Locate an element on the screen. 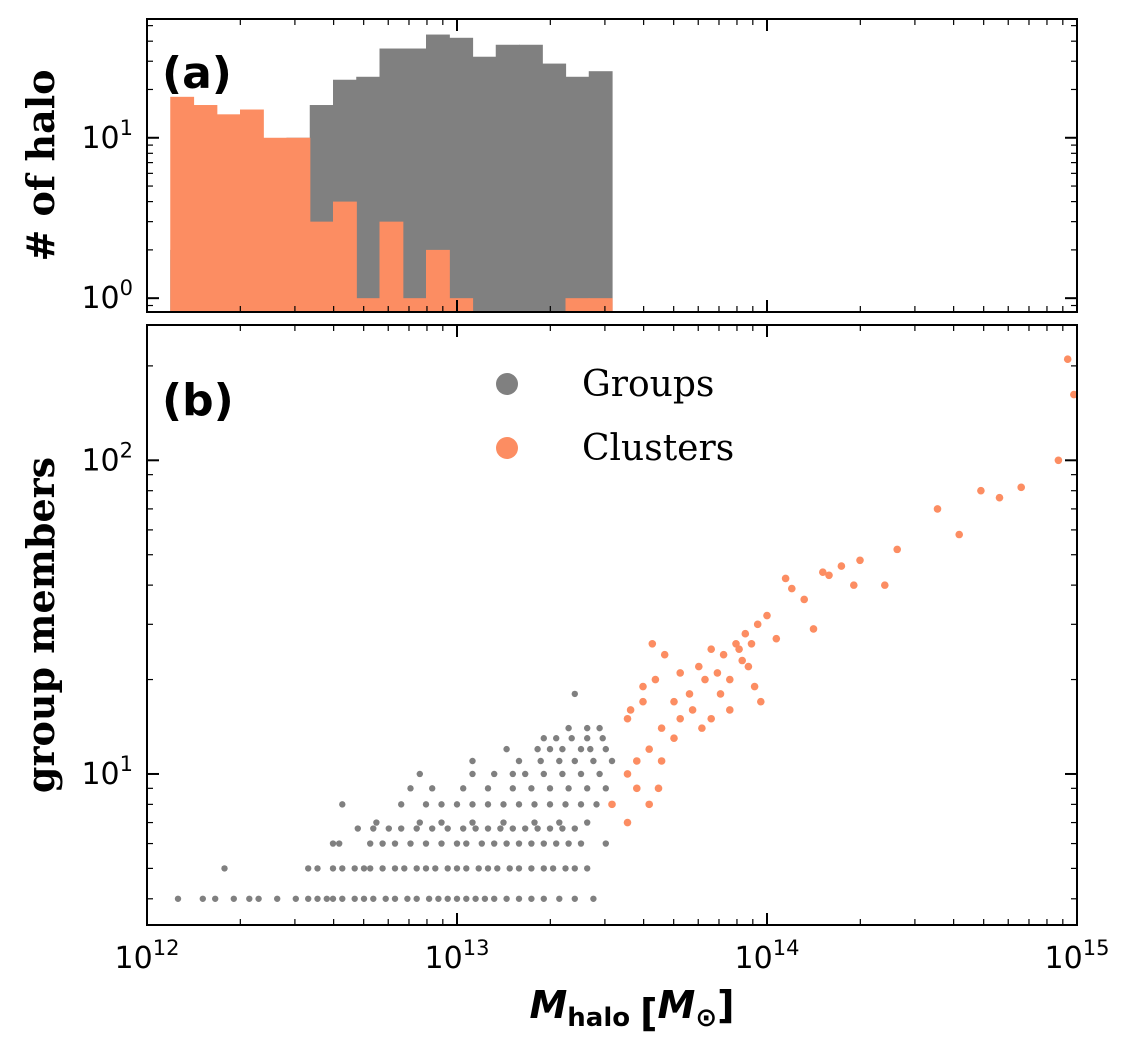 The height and width of the screenshot is (1047, 1135). legend: Groups Clusters is located at coordinates (615, 416).